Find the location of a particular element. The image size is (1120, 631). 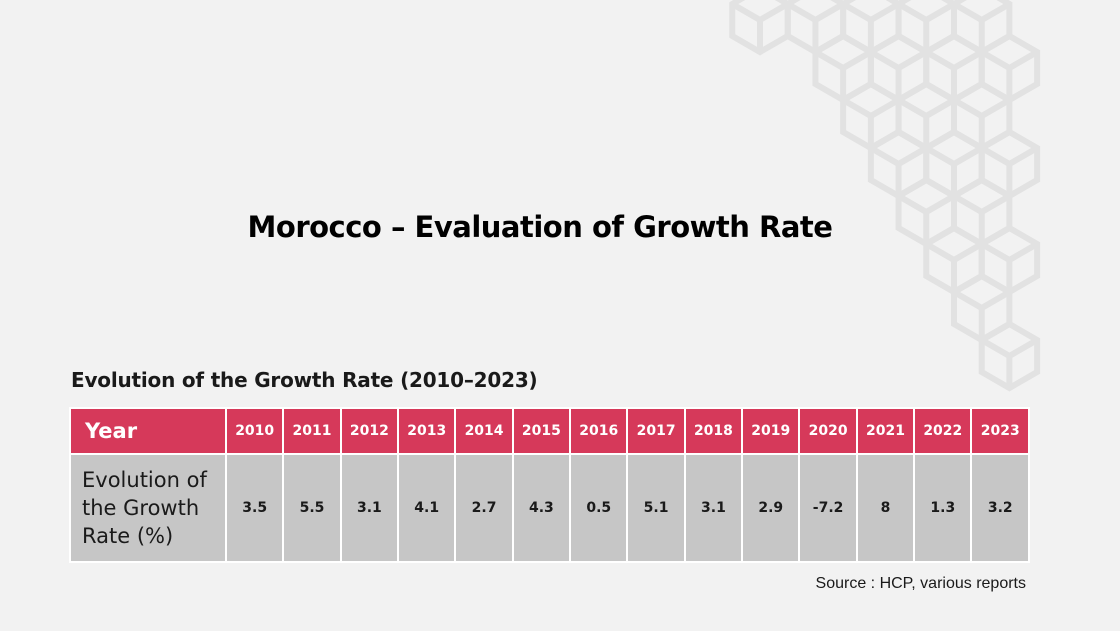

year-cell: 2021 is located at coordinates (885, 431).